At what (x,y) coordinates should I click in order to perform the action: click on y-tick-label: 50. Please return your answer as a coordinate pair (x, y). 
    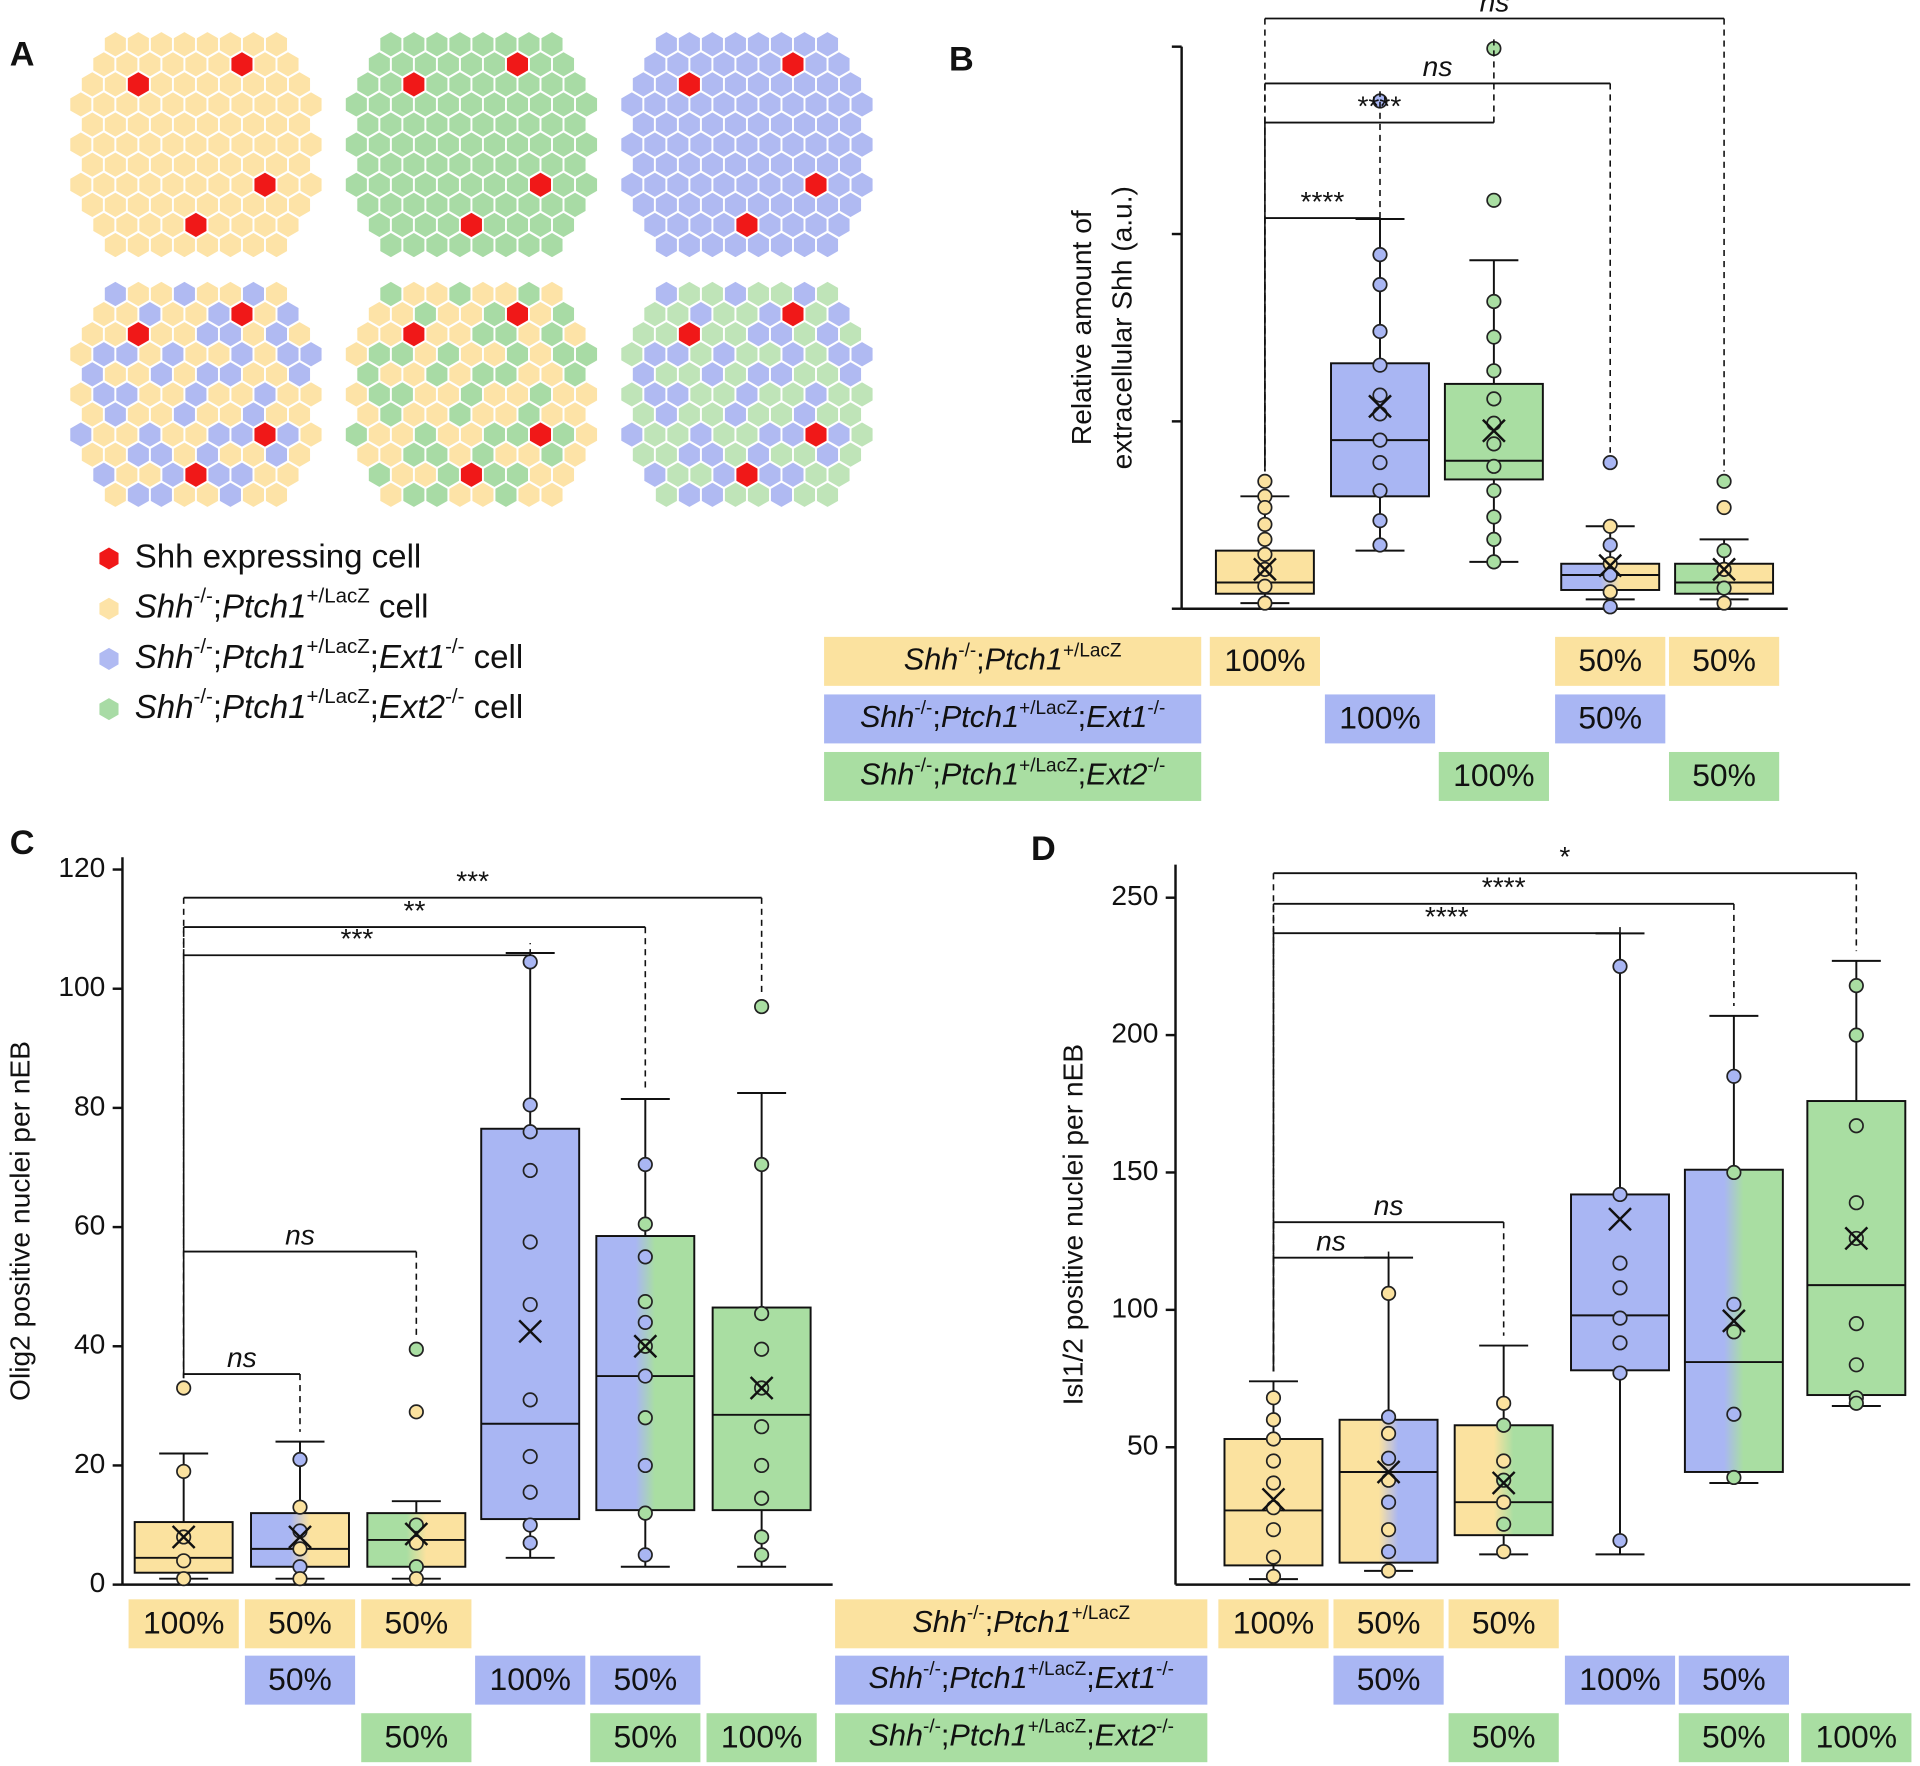
    Looking at the image, I should click on (1142, 1445).